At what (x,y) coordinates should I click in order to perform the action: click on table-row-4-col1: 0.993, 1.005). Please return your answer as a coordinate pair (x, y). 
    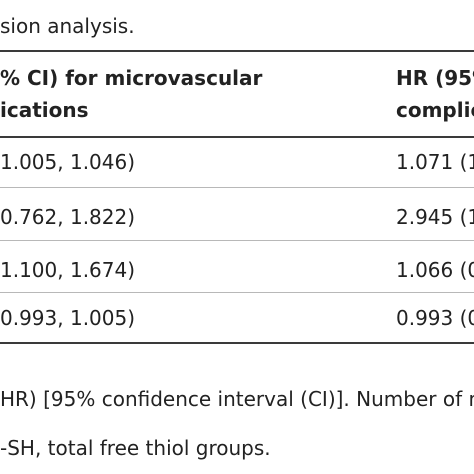
    Looking at the image, I should click on (68, 318).